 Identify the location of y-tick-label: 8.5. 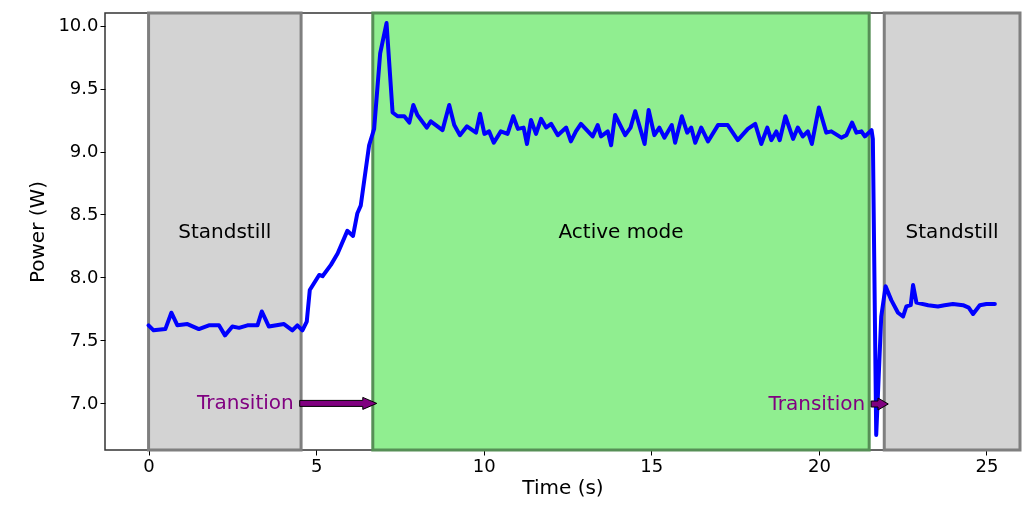
(84, 213).